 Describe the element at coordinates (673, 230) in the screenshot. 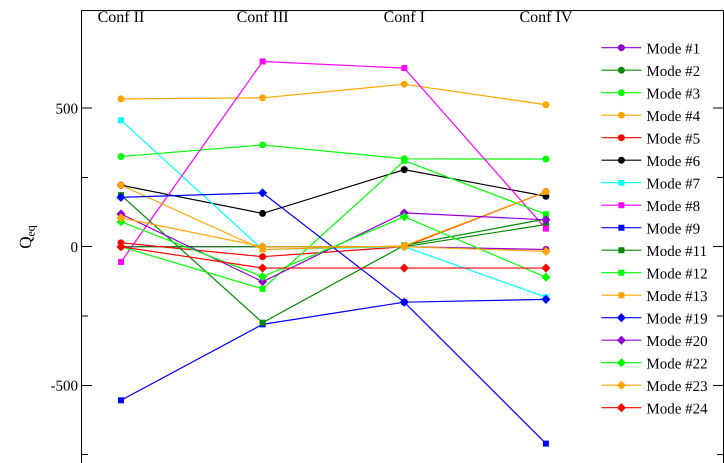

I see `legend-label: Mode #9` at that location.